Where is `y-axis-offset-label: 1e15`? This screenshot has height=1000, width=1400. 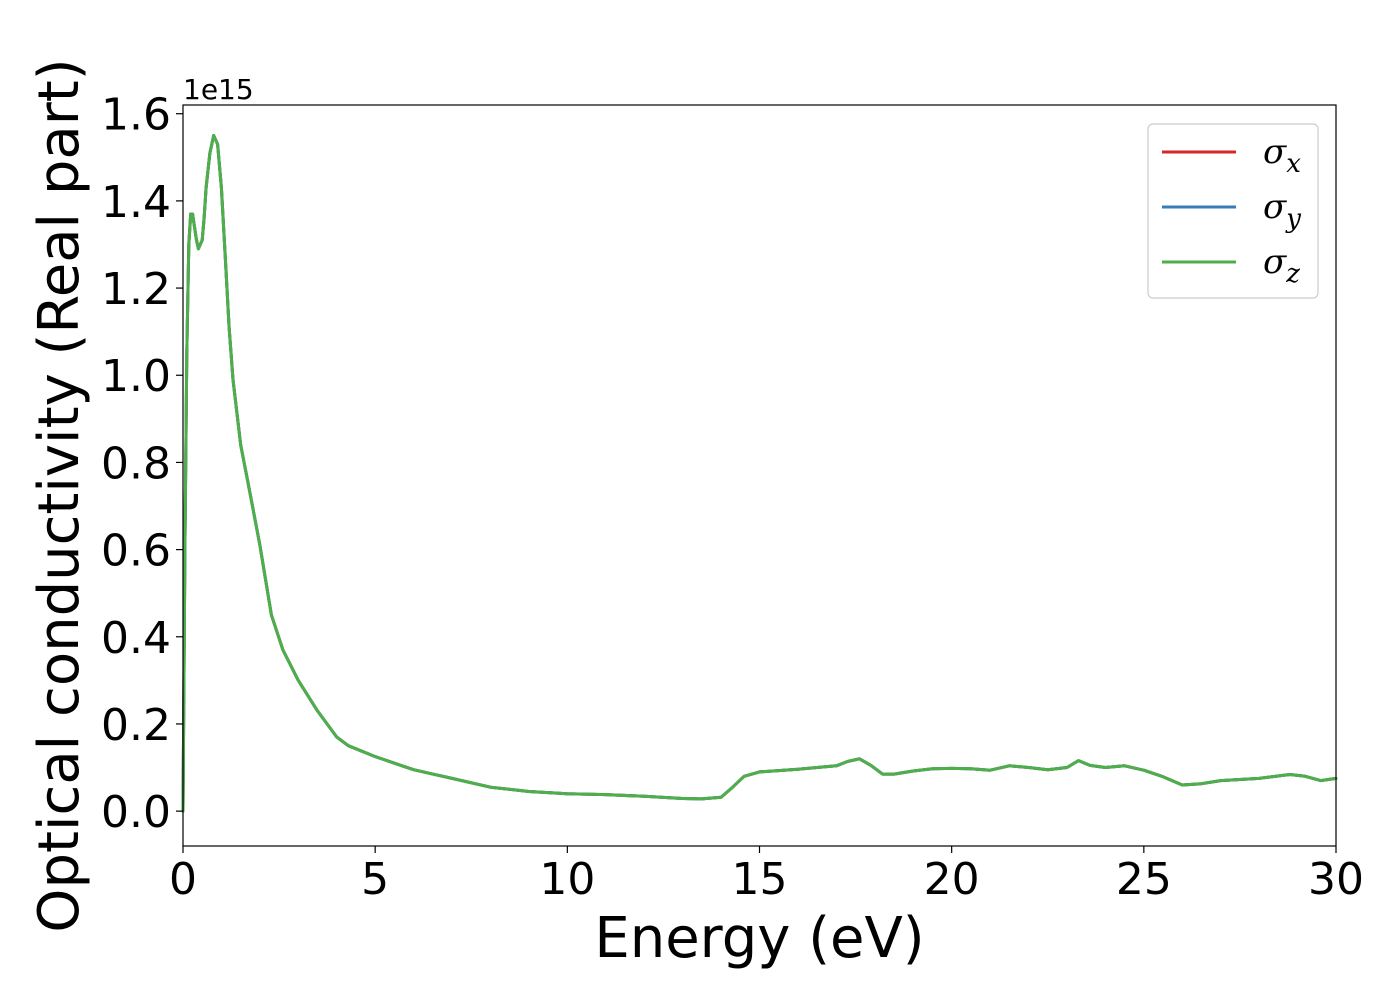 y-axis-offset-label: 1e15 is located at coordinates (218, 89).